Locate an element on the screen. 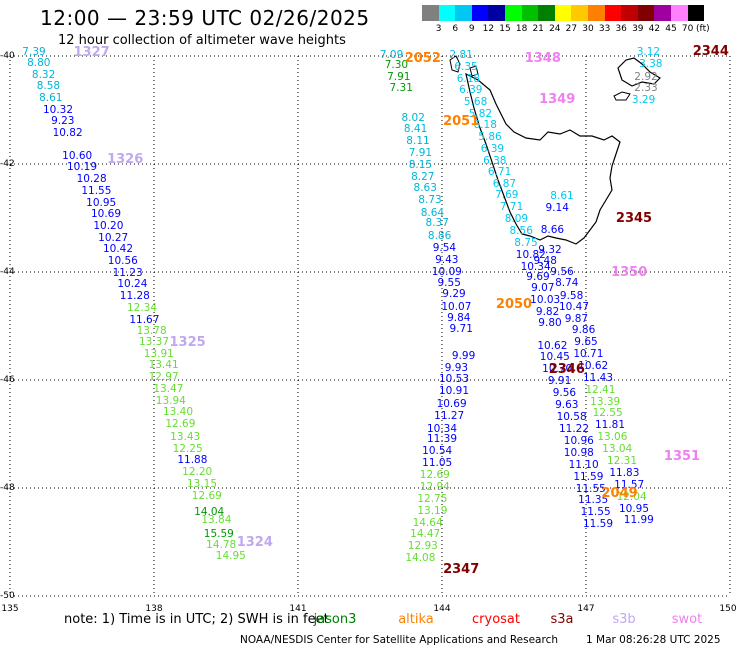  lat-label: -50 is located at coordinates (7, 596).